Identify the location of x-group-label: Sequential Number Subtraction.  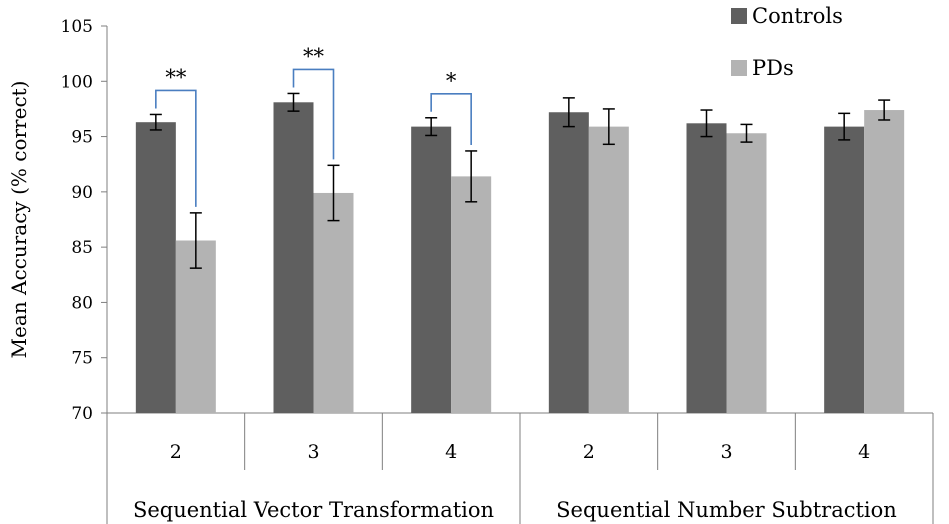
(726, 510).